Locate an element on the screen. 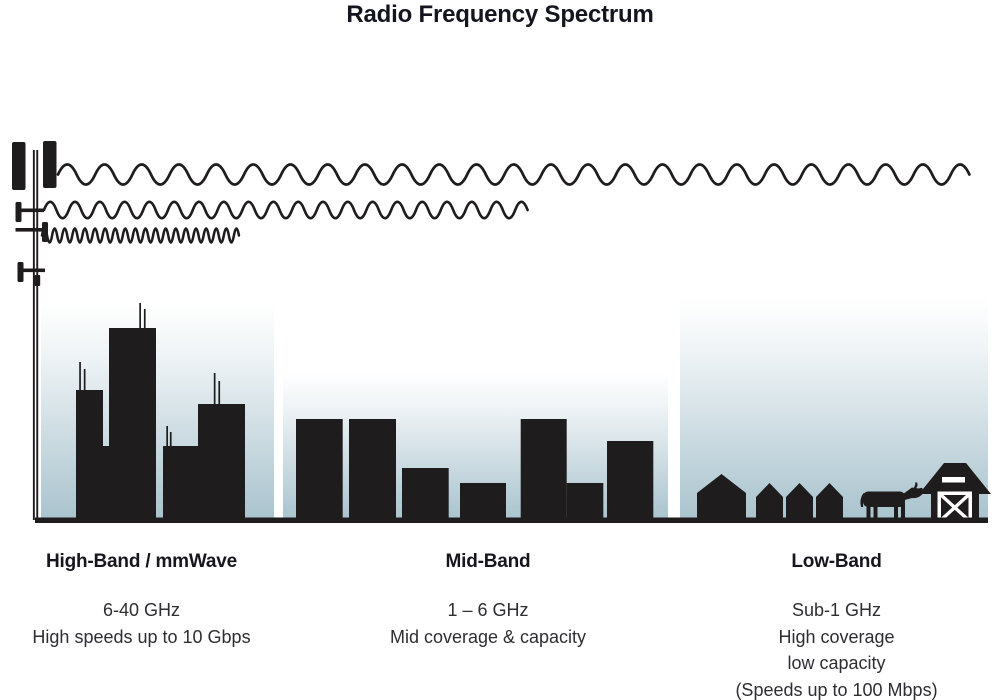  mid-band-heading: Mid-Band is located at coordinates (488, 561).